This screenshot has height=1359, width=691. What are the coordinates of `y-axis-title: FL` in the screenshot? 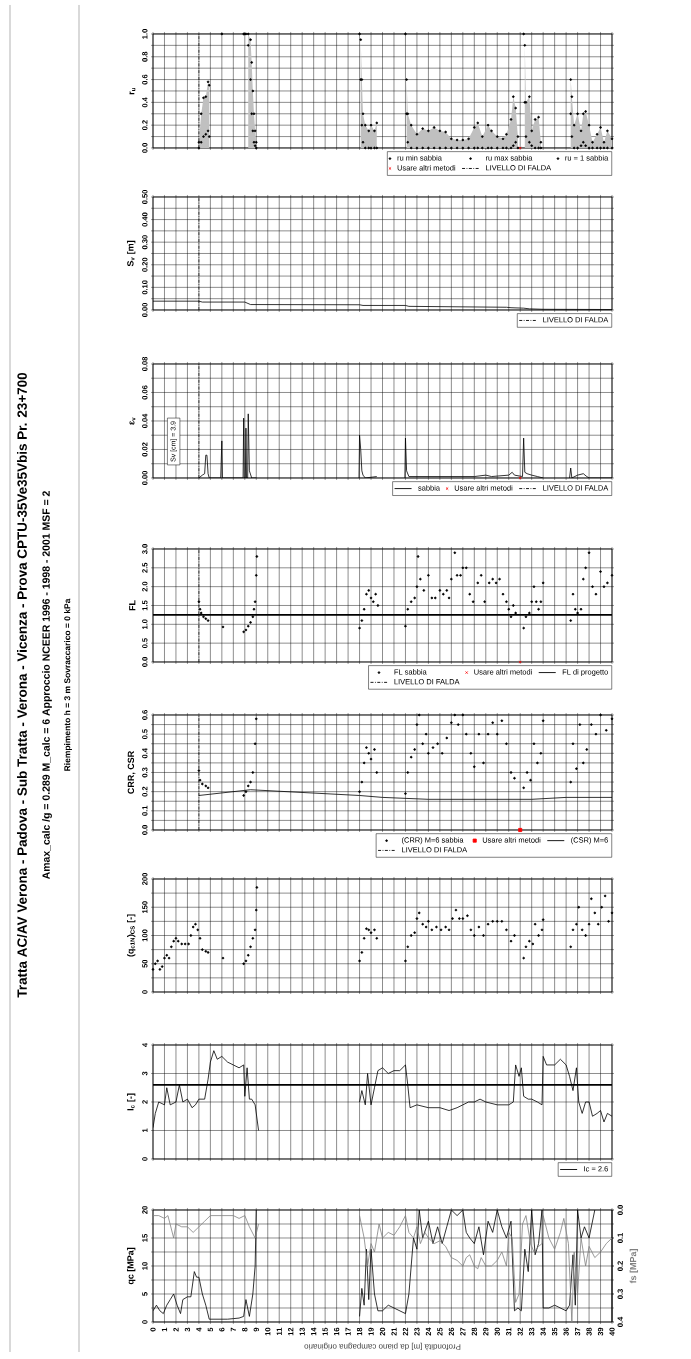 It's located at (132, 605).